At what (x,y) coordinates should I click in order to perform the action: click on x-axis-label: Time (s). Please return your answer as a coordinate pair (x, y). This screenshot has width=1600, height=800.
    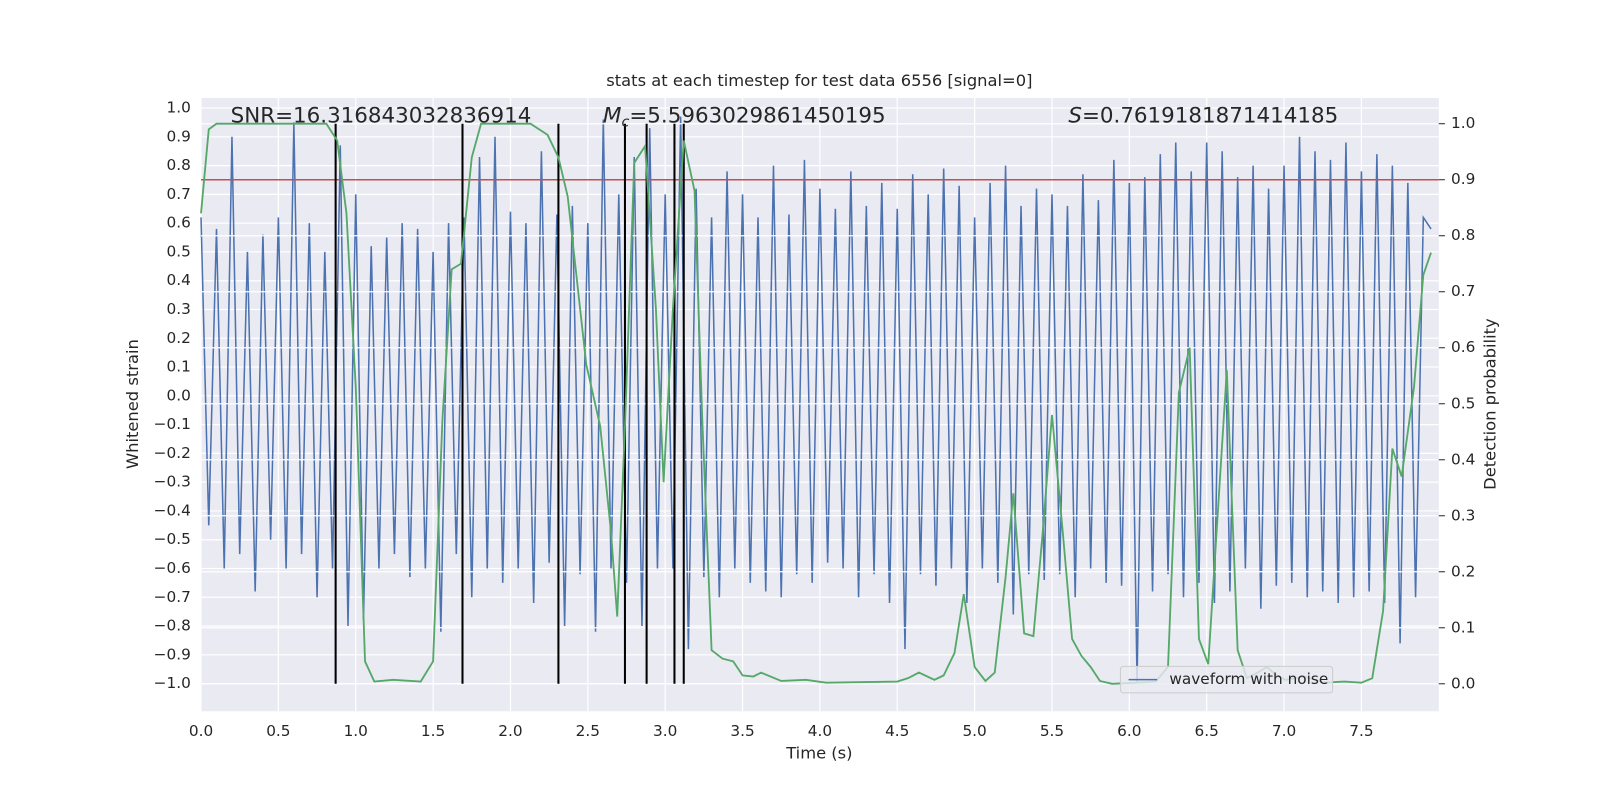
    Looking at the image, I should click on (818, 753).